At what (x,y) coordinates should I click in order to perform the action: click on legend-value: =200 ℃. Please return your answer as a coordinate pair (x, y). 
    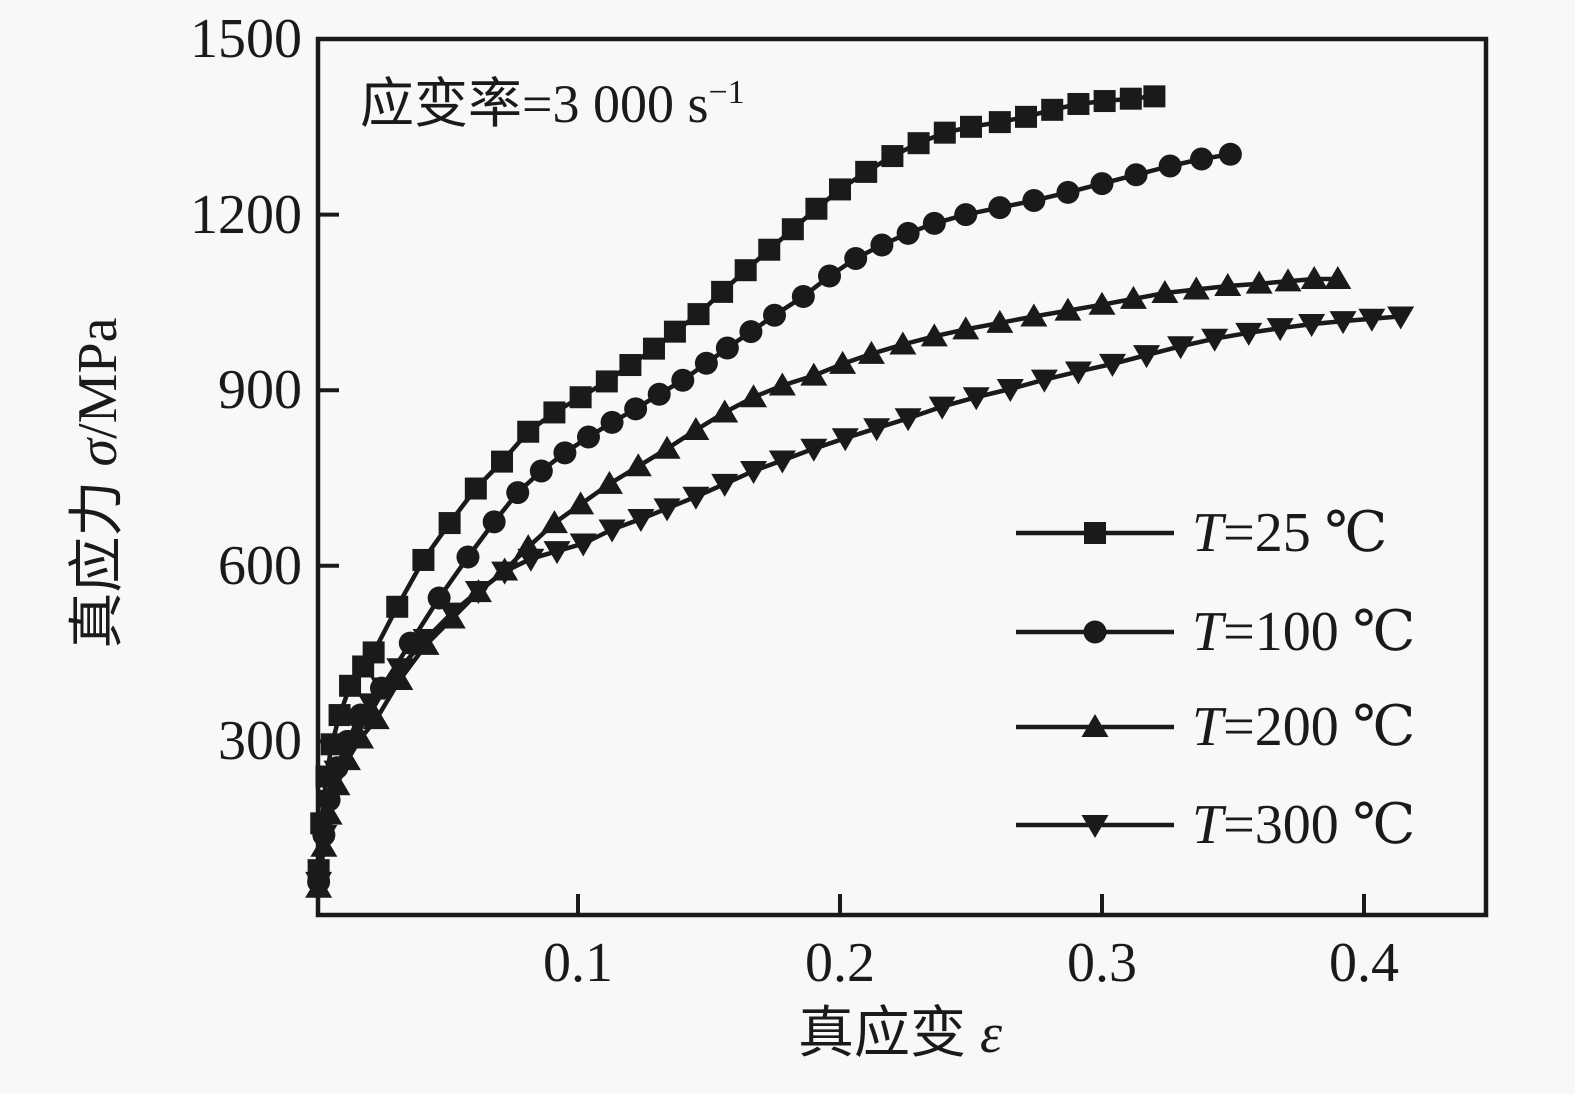
    Looking at the image, I should click on (1319, 727).